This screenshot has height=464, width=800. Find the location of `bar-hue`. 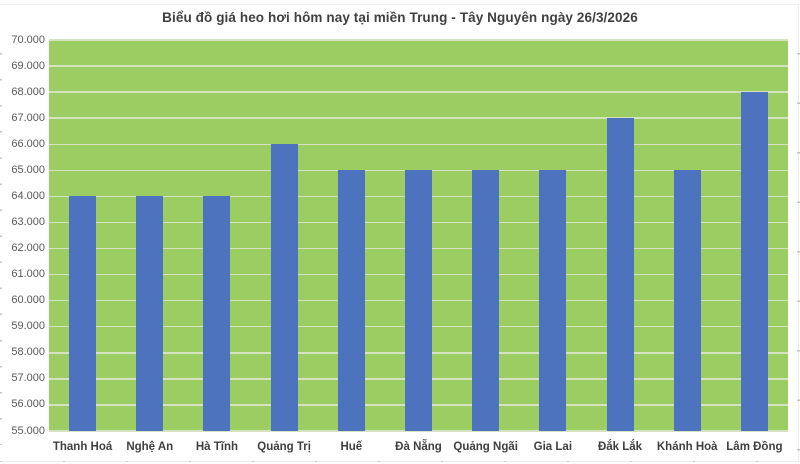

bar-hue is located at coordinates (351, 300).